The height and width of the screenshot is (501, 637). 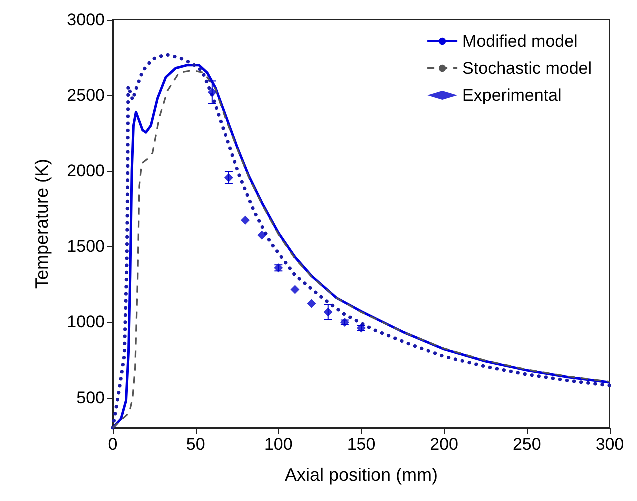 I want to click on x-tick-label: 300, so click(x=610, y=444).